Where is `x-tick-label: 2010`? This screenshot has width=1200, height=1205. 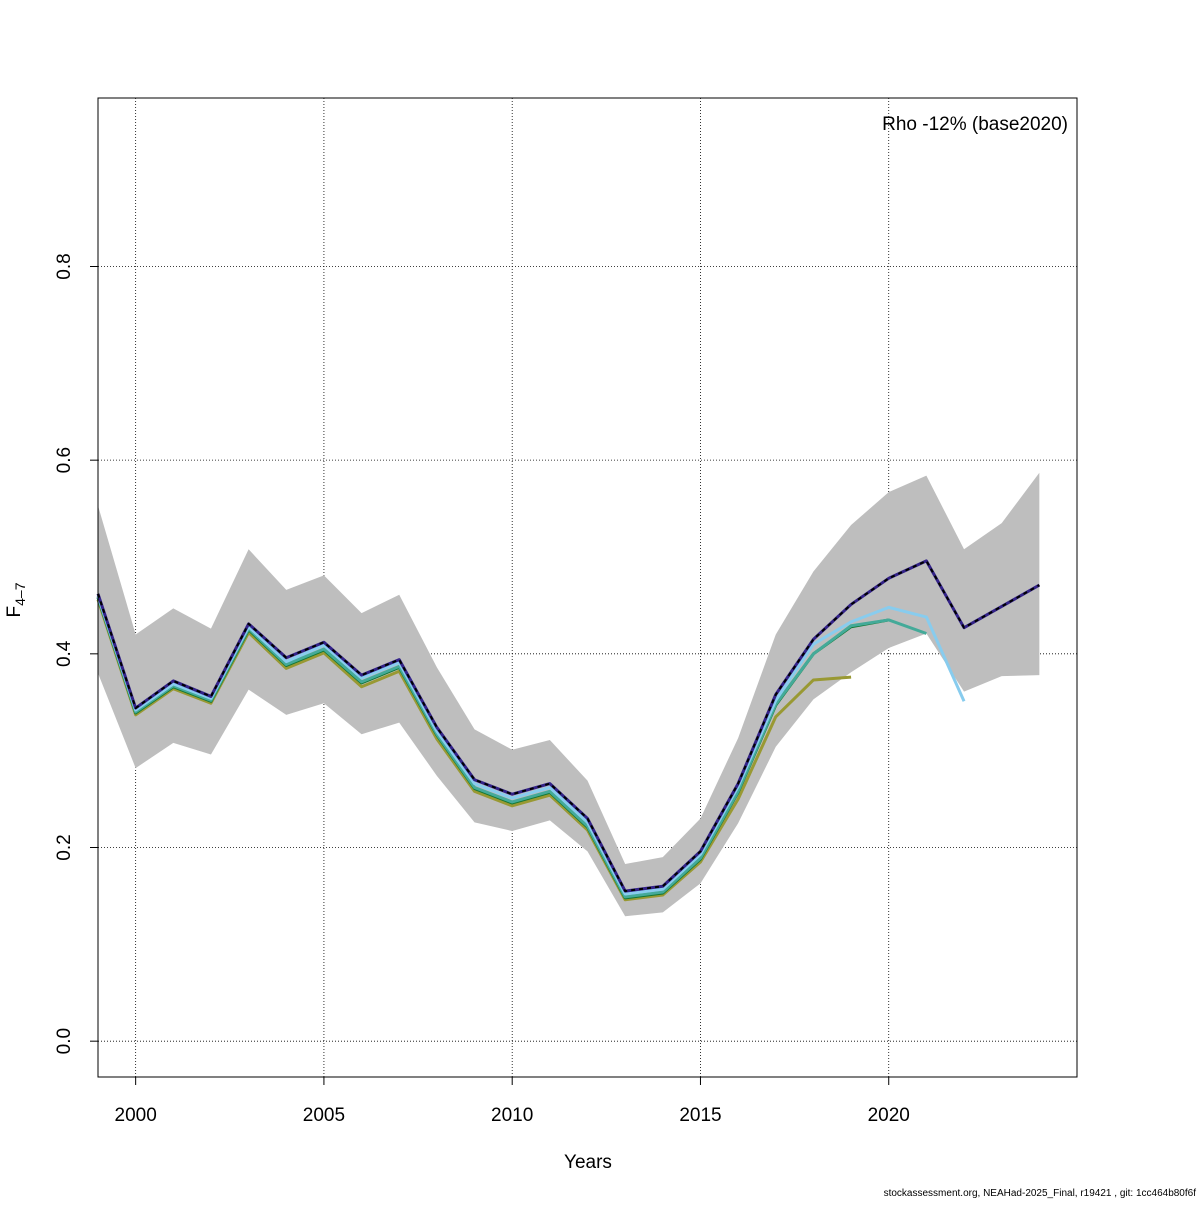
x-tick-label: 2010 is located at coordinates (512, 1115).